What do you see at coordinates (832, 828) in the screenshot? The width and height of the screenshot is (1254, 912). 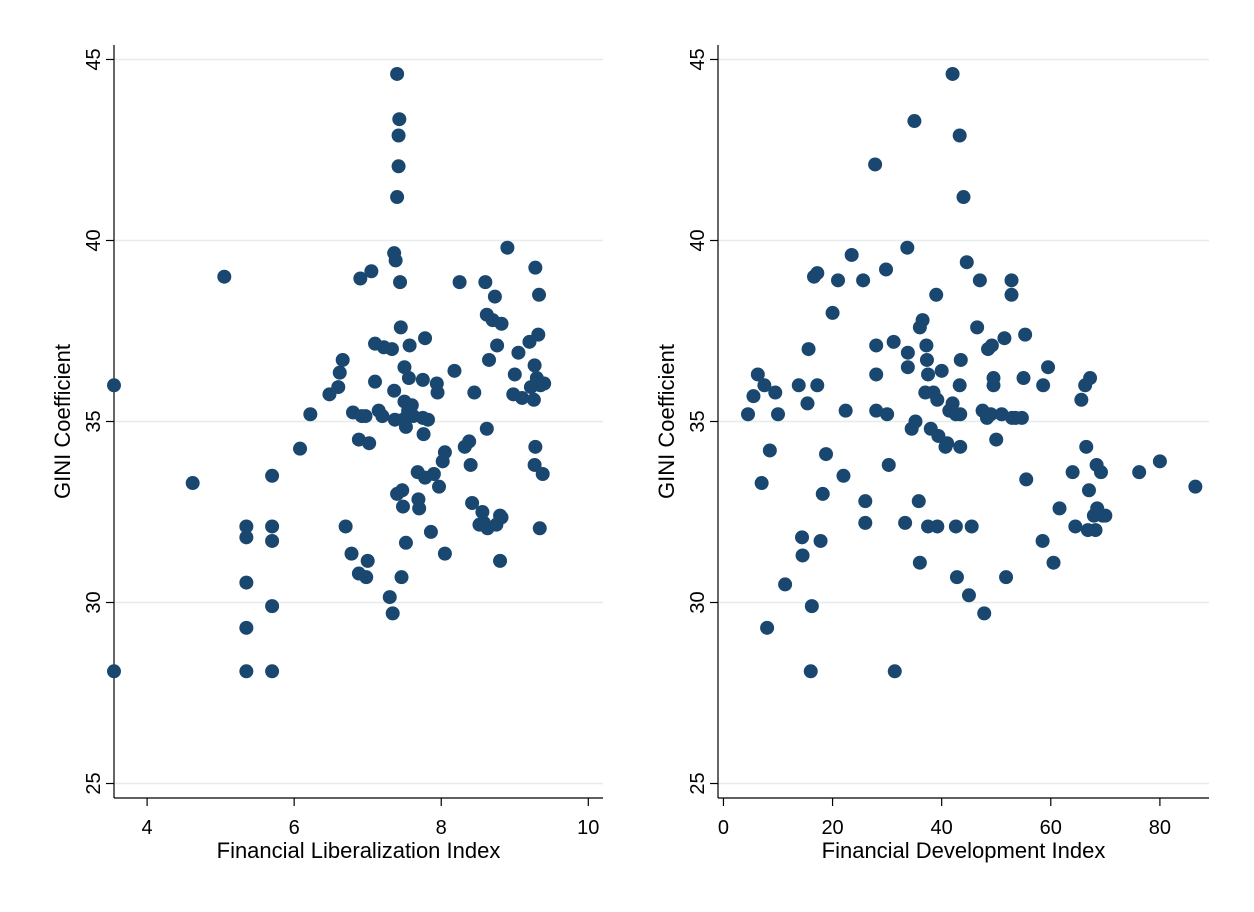 I see `x-tick-label: 20` at bounding box center [832, 828].